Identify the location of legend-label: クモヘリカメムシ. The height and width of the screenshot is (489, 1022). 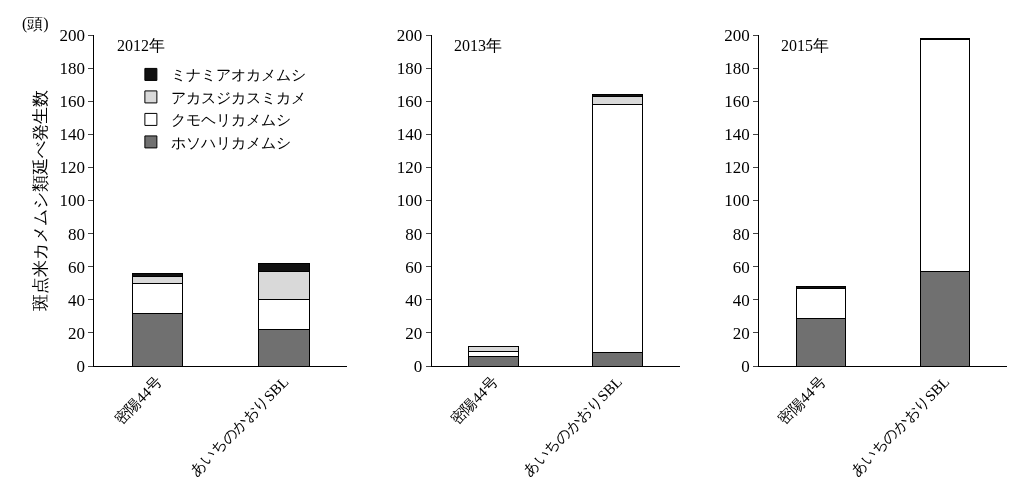
(230, 120).